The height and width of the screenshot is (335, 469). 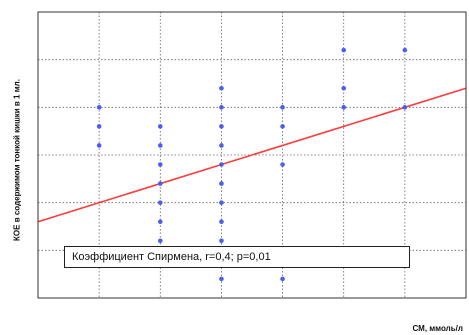 What do you see at coordinates (17, 160) in the screenshot?
I see `y-axis-label: КОЕ в содержимом тонкой кишки в 1 мл.` at bounding box center [17, 160].